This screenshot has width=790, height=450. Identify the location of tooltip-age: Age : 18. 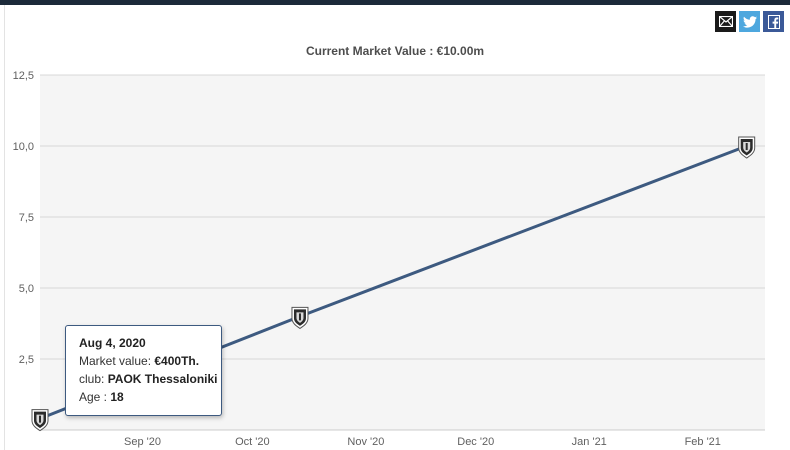
(150, 397).